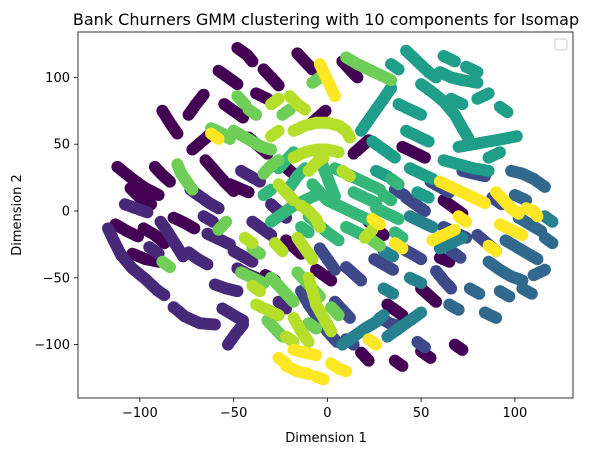 The height and width of the screenshot is (455, 598). What do you see at coordinates (56, 278) in the screenshot?
I see `y-tick-label: −50` at bounding box center [56, 278].